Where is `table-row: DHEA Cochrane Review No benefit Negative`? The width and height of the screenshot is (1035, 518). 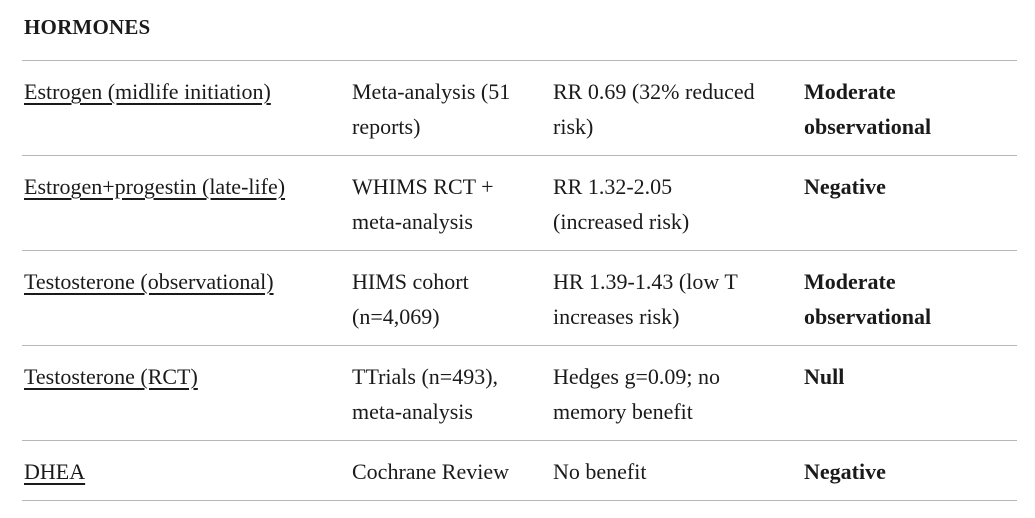
table-row: DHEA Cochrane Review No benefit Negative is located at coordinates (519, 470).